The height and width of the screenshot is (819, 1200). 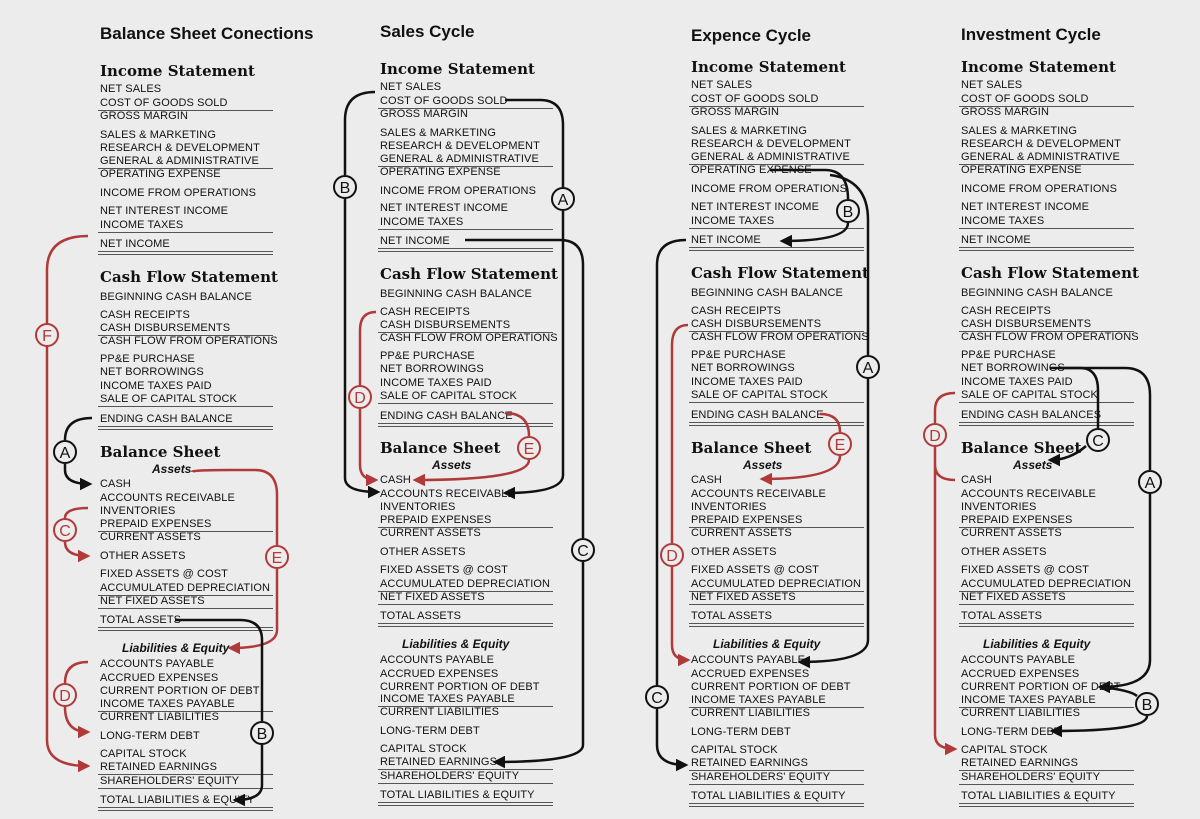 What do you see at coordinates (665, 501) in the screenshot?
I see `flow-c-arrow: C` at bounding box center [665, 501].